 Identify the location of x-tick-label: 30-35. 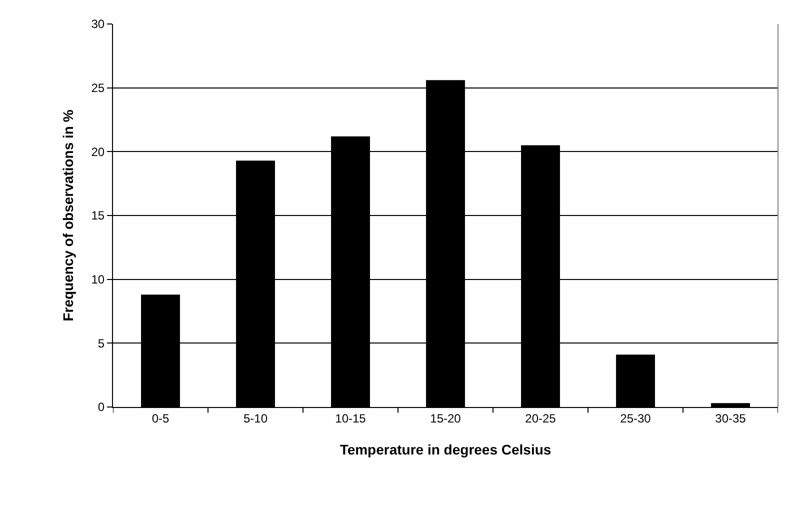
(730, 418).